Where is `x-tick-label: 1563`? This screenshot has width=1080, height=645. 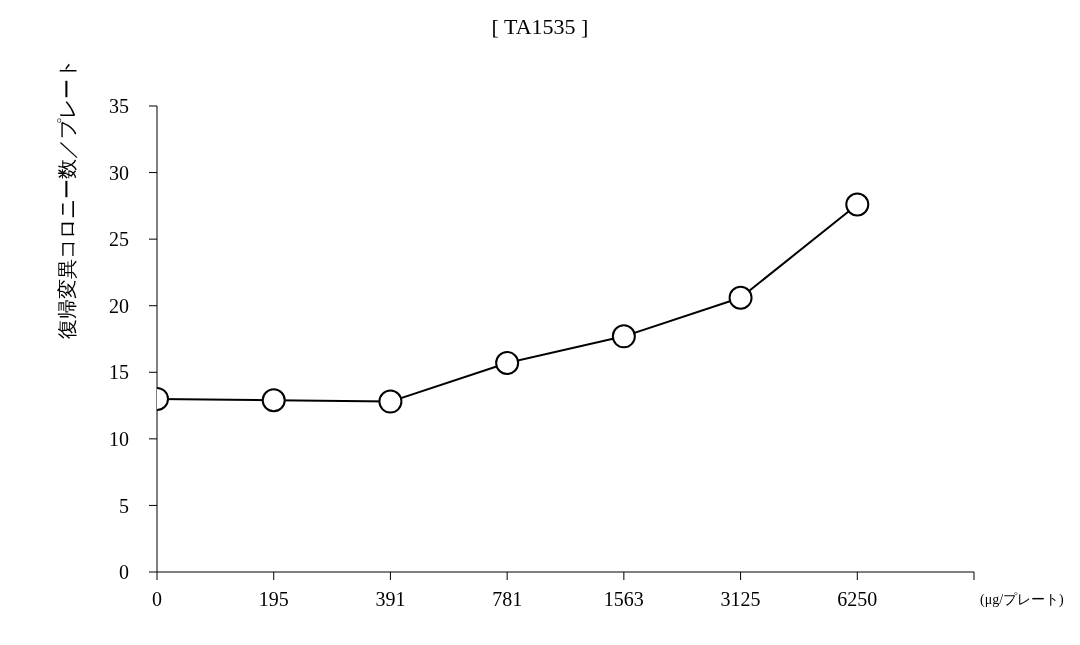
x-tick-label: 1563 is located at coordinates (623, 599).